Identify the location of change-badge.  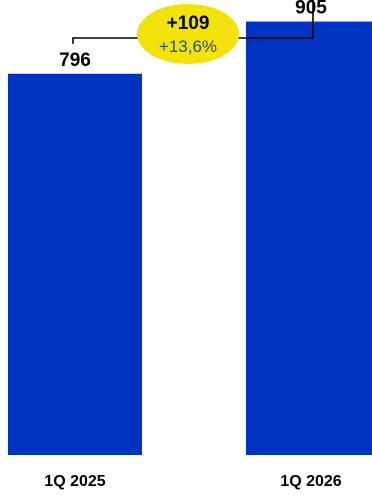
(188, 34).